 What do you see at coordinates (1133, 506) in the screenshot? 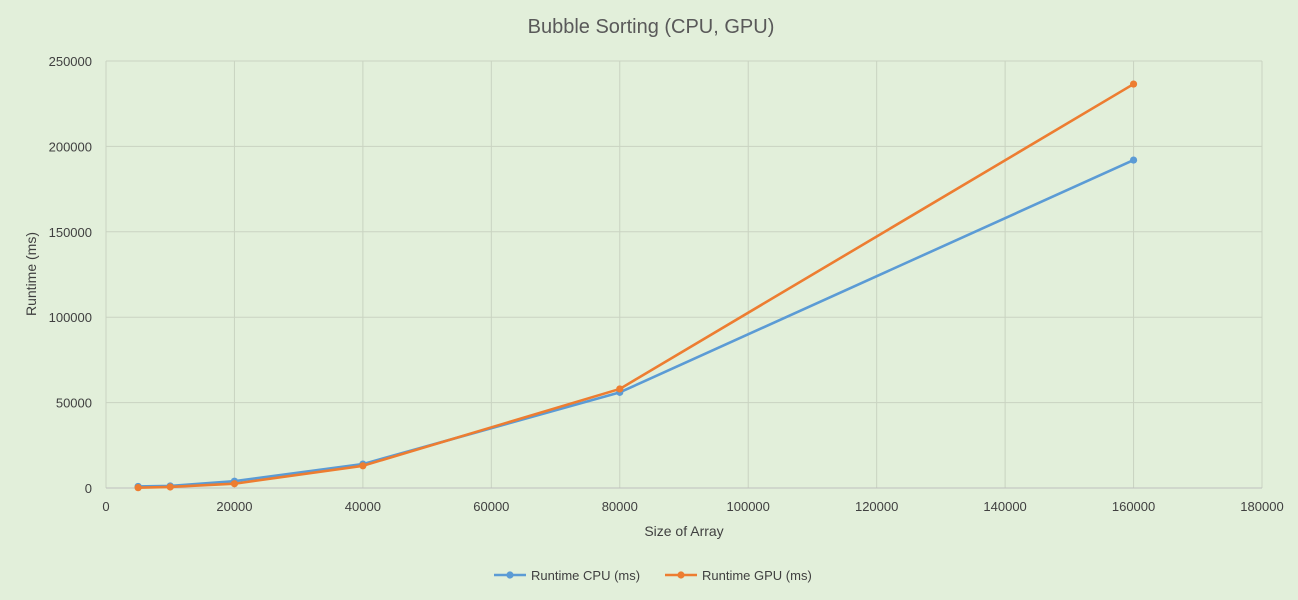
I see `x-tick-label: 160000` at bounding box center [1133, 506].